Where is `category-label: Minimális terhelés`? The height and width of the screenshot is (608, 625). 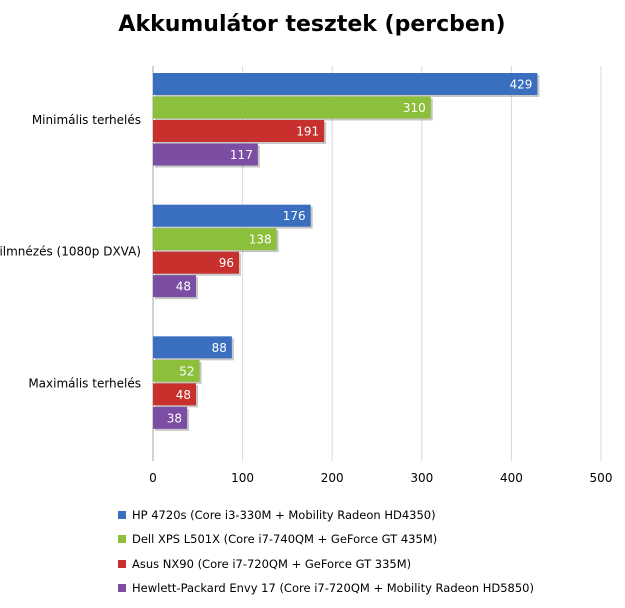 category-label: Minimális terhelés is located at coordinates (86, 120).